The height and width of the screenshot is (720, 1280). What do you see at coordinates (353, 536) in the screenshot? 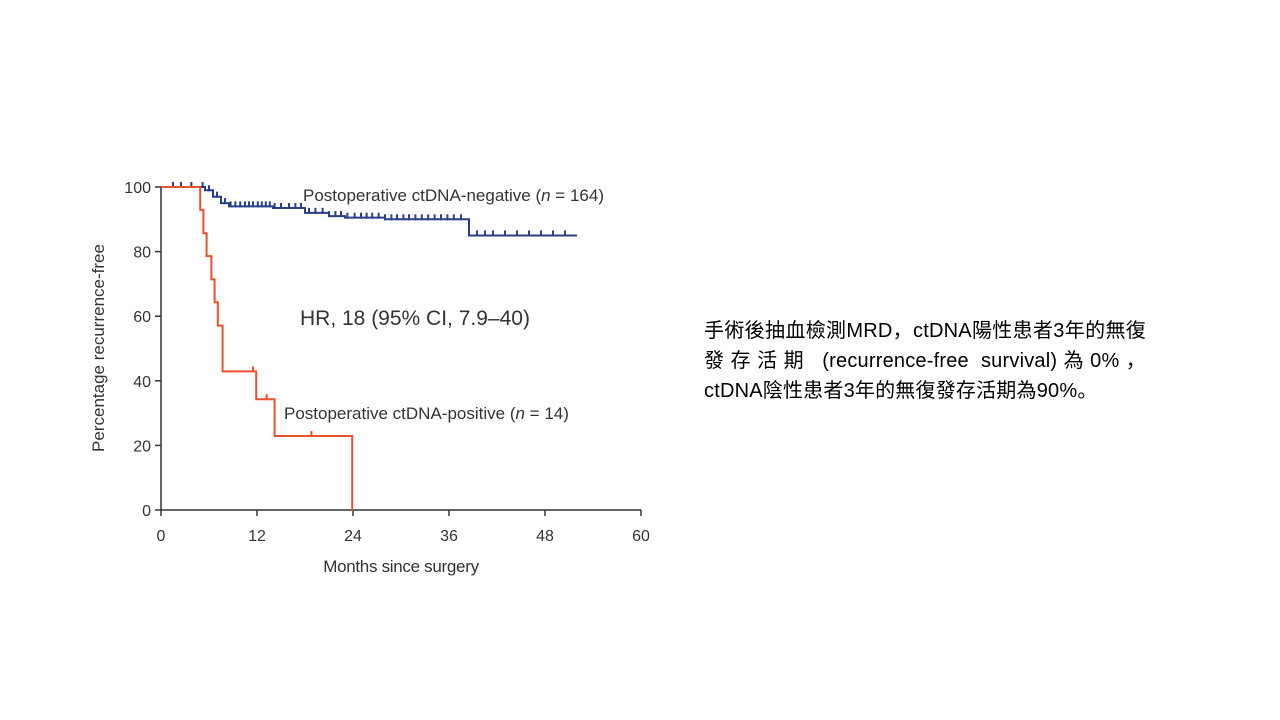
I see `x-tick-label: 24` at bounding box center [353, 536].